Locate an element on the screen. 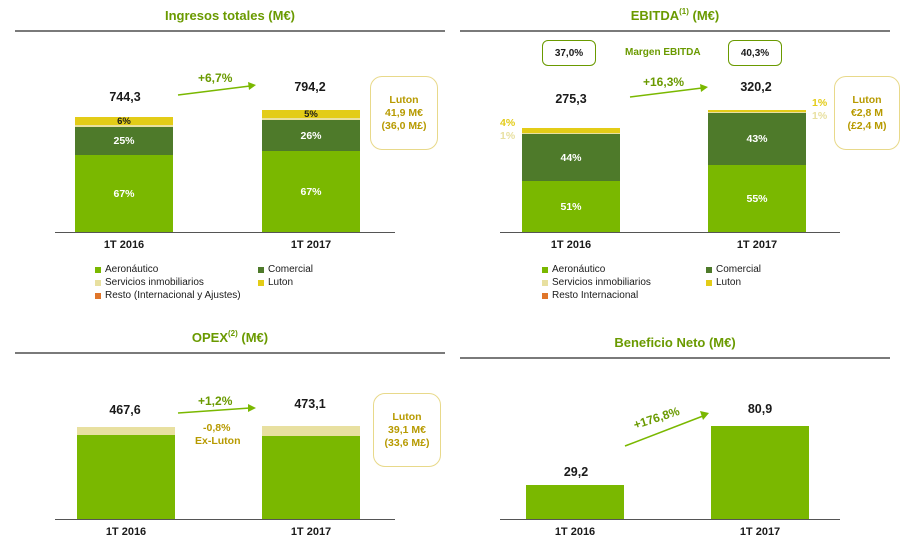 This screenshot has width=910, height=550. ebitda-luton-callout: Luton €2,8 M (£2,4 M) is located at coordinates (867, 113).